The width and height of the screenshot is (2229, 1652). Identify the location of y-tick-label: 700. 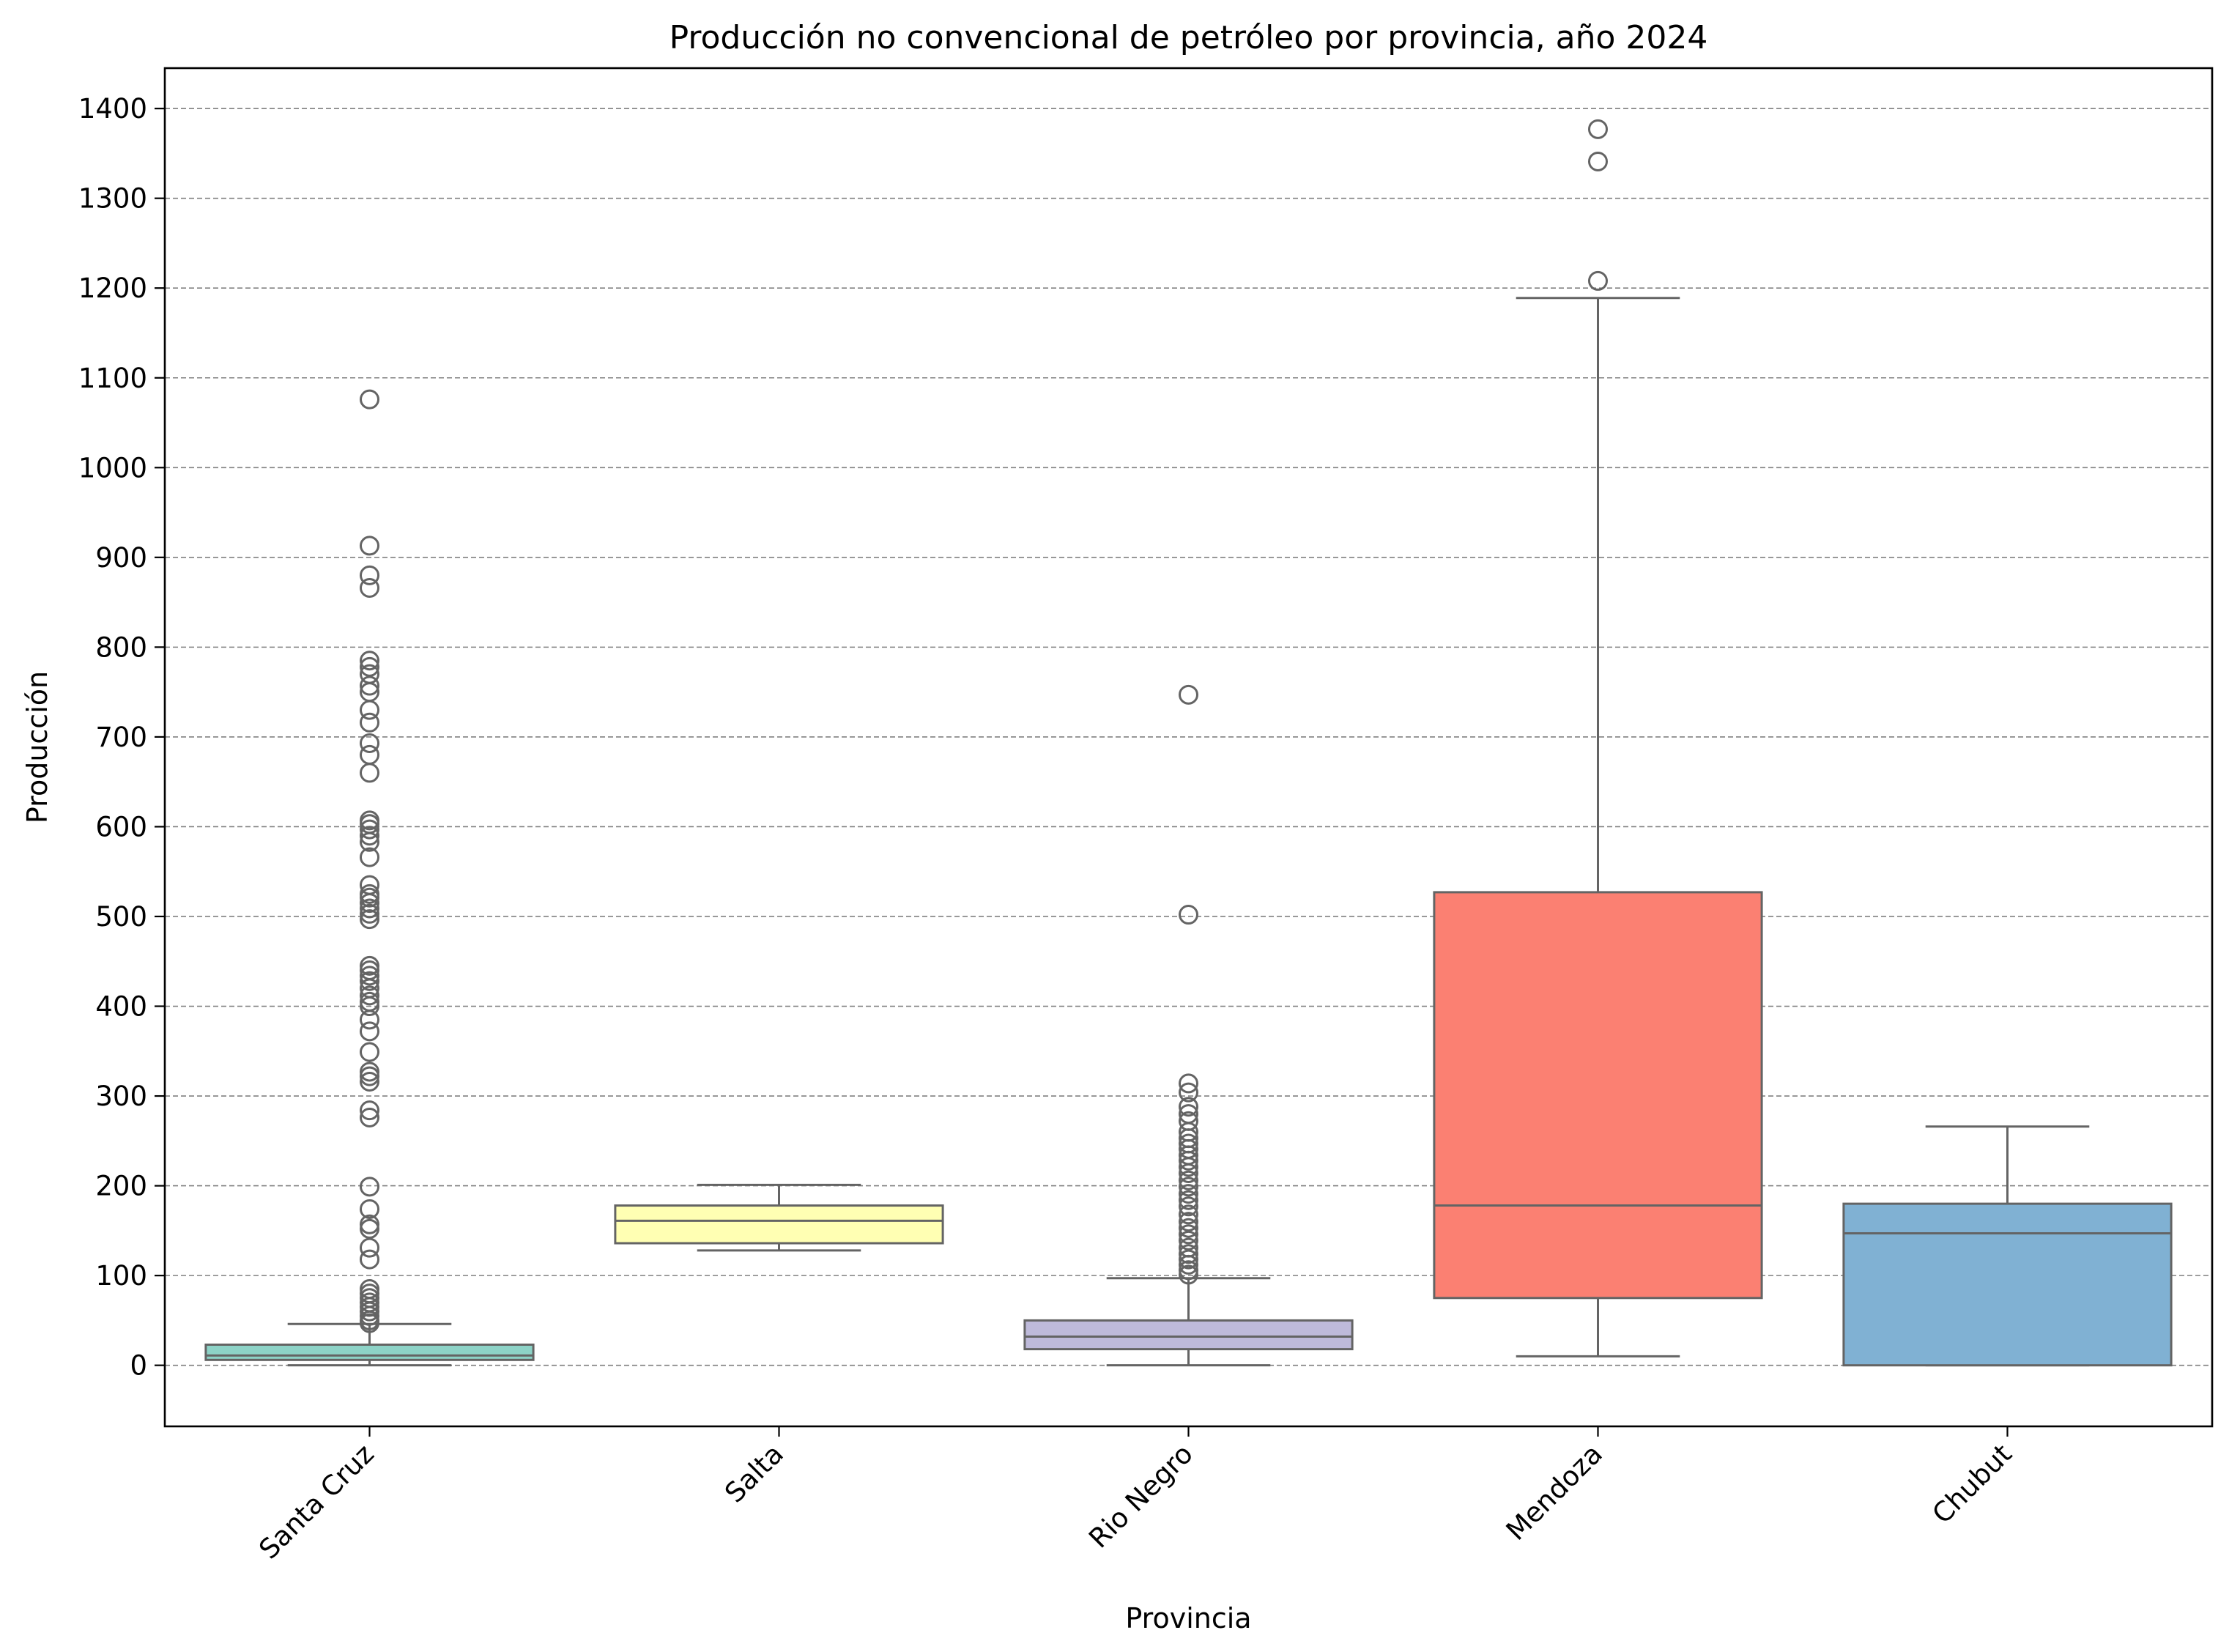
(121, 737).